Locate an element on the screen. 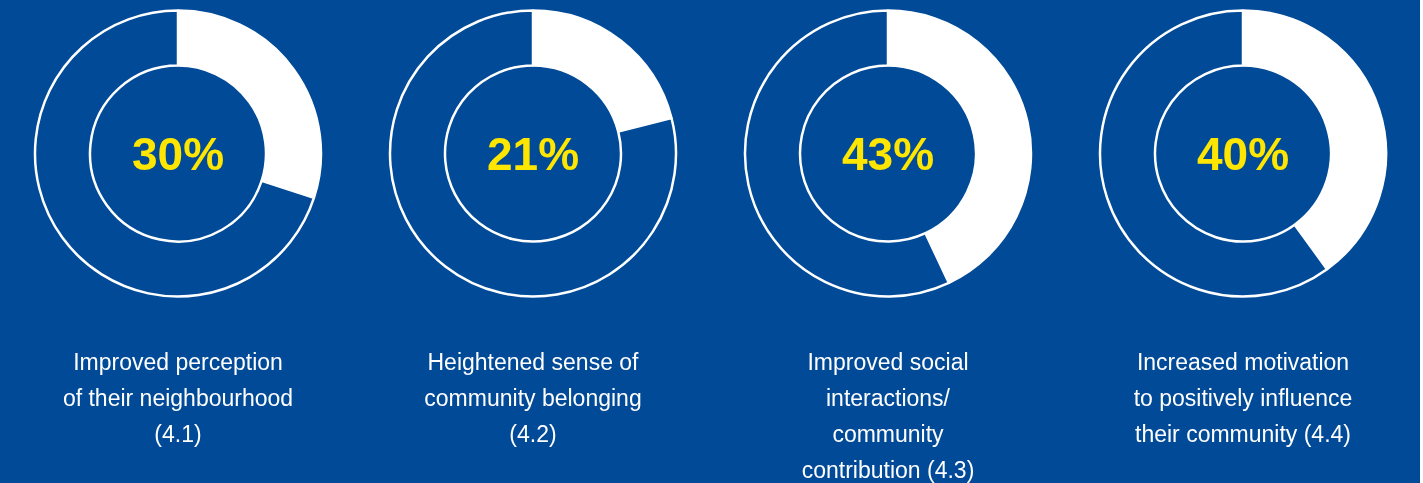 This screenshot has height=483, width=1423. text: Improved perception of their neighbourhood (4.1) is located at coordinates (178, 397).